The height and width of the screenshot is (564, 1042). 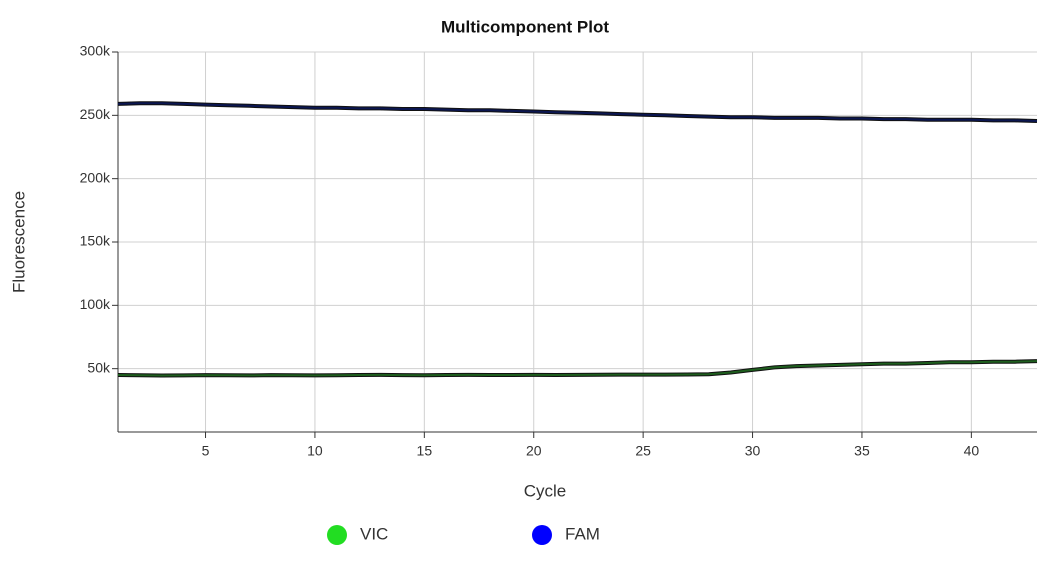 What do you see at coordinates (18, 242) in the screenshot?
I see `y-axis-label: Fluorescence` at bounding box center [18, 242].